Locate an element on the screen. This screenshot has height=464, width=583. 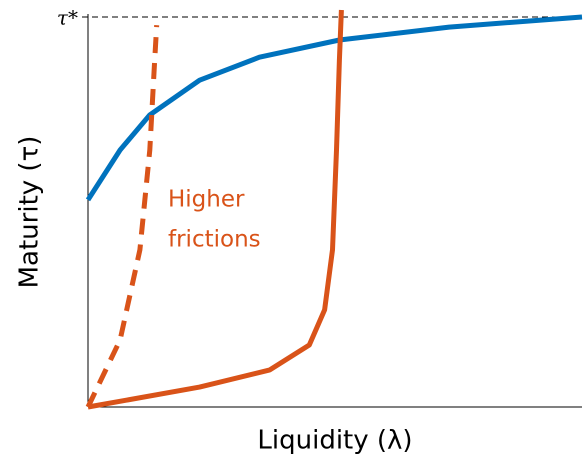
annotation: Higher is located at coordinates (206, 200).